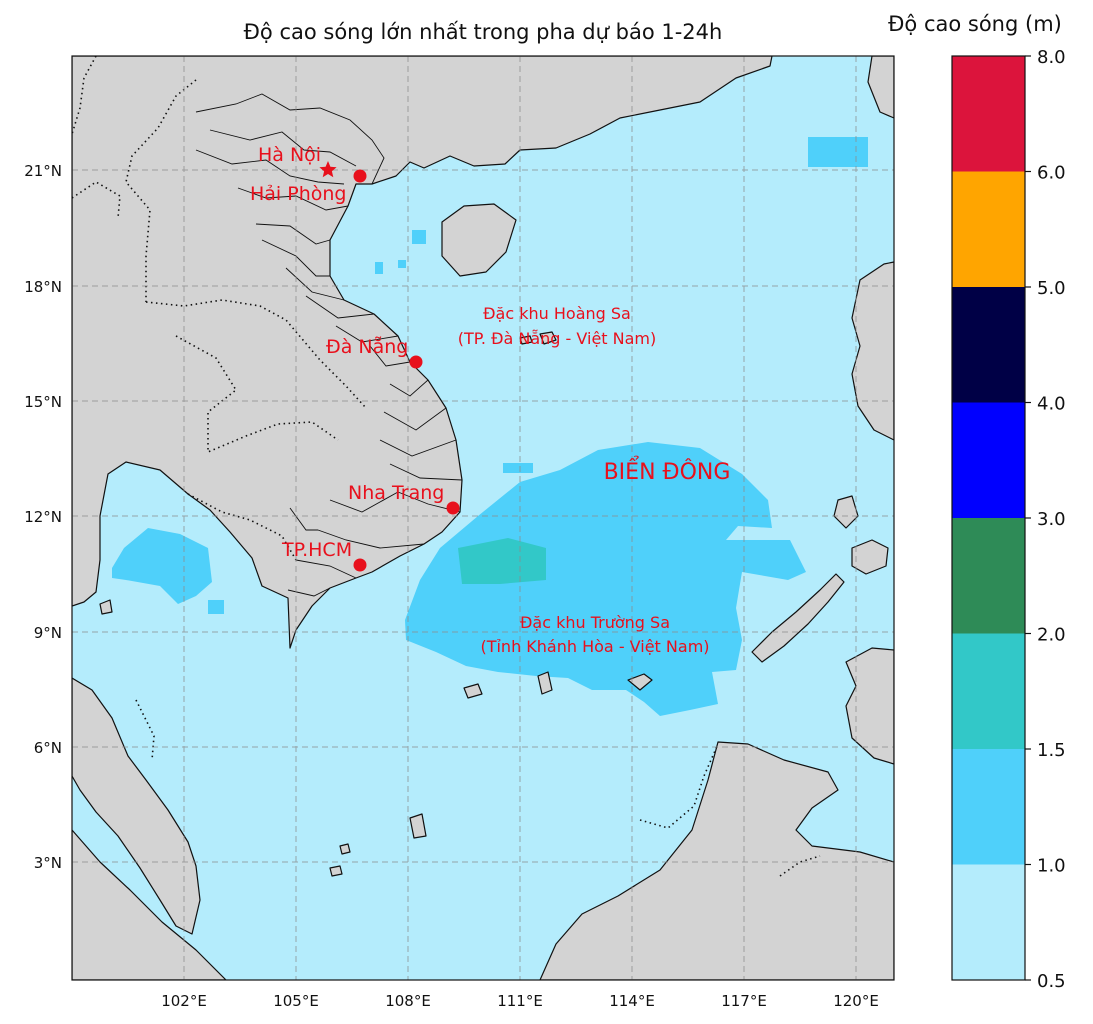  I want to click on truong-sa-sublabel: (Tỉnh Khánh Hòa - Việt Nam), so click(594, 646).